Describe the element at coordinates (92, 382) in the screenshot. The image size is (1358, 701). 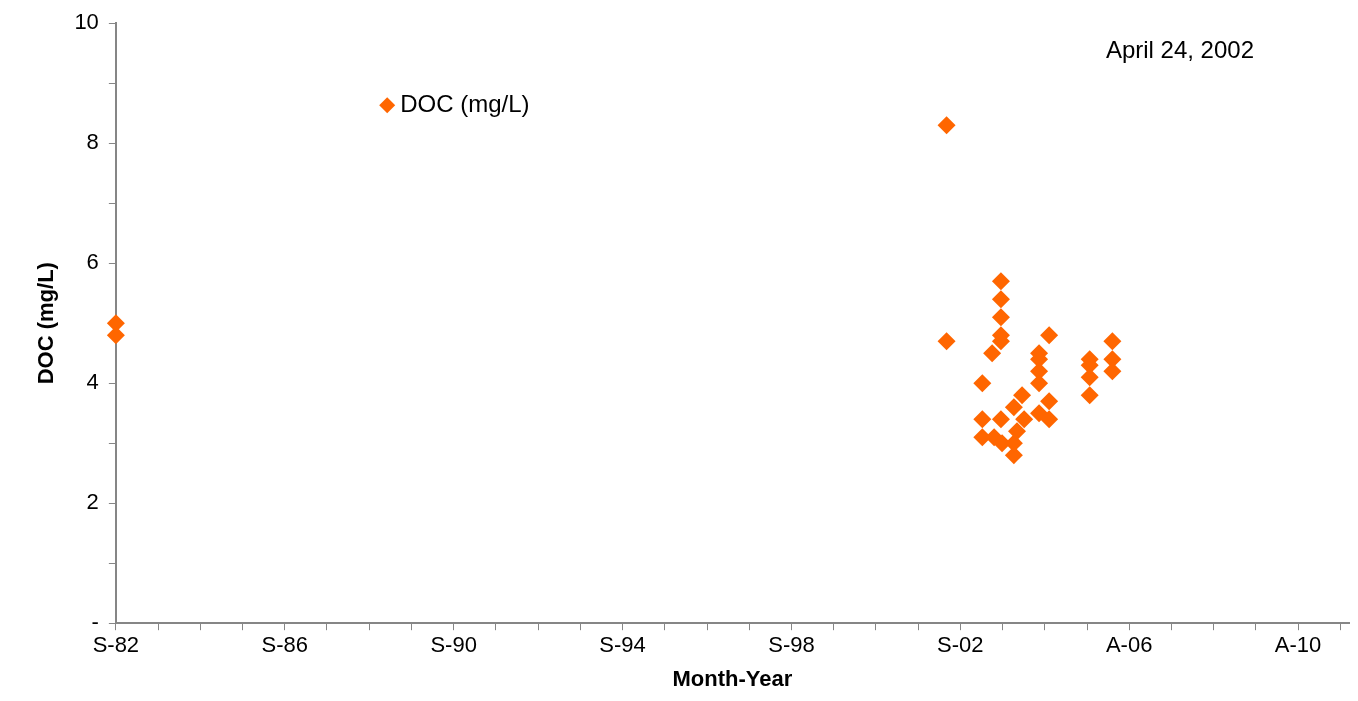
I see `y-tick-label: 4` at that location.